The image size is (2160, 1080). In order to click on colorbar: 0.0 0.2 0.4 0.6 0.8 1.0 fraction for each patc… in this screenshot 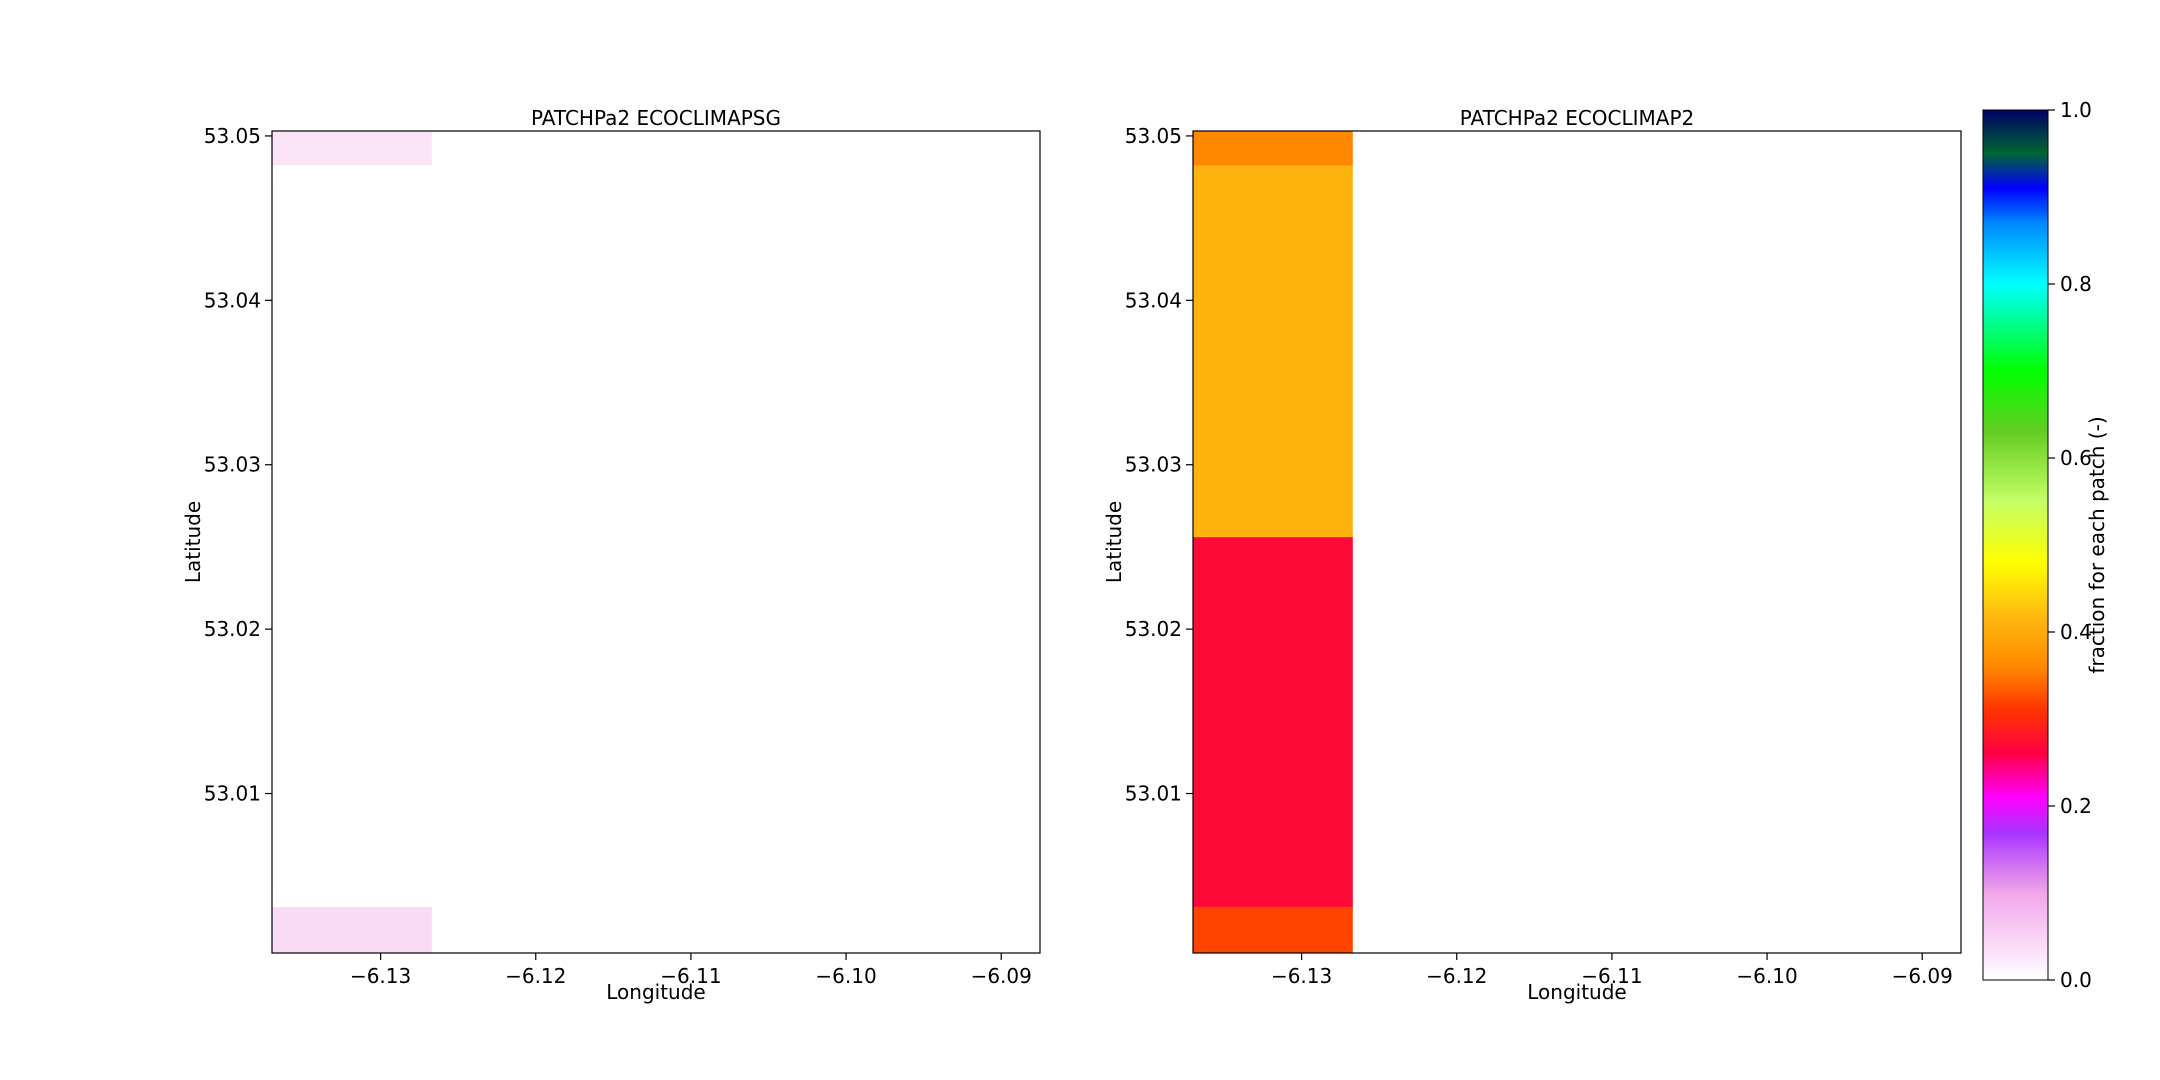, I will do `click(2045, 545)`.